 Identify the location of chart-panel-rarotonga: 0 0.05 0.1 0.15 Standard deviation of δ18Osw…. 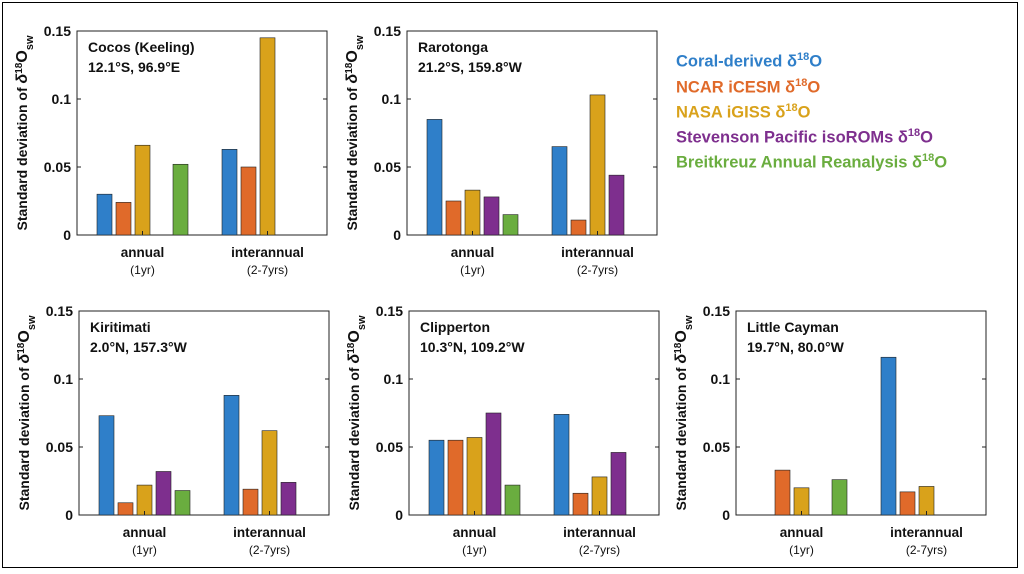
(501, 150).